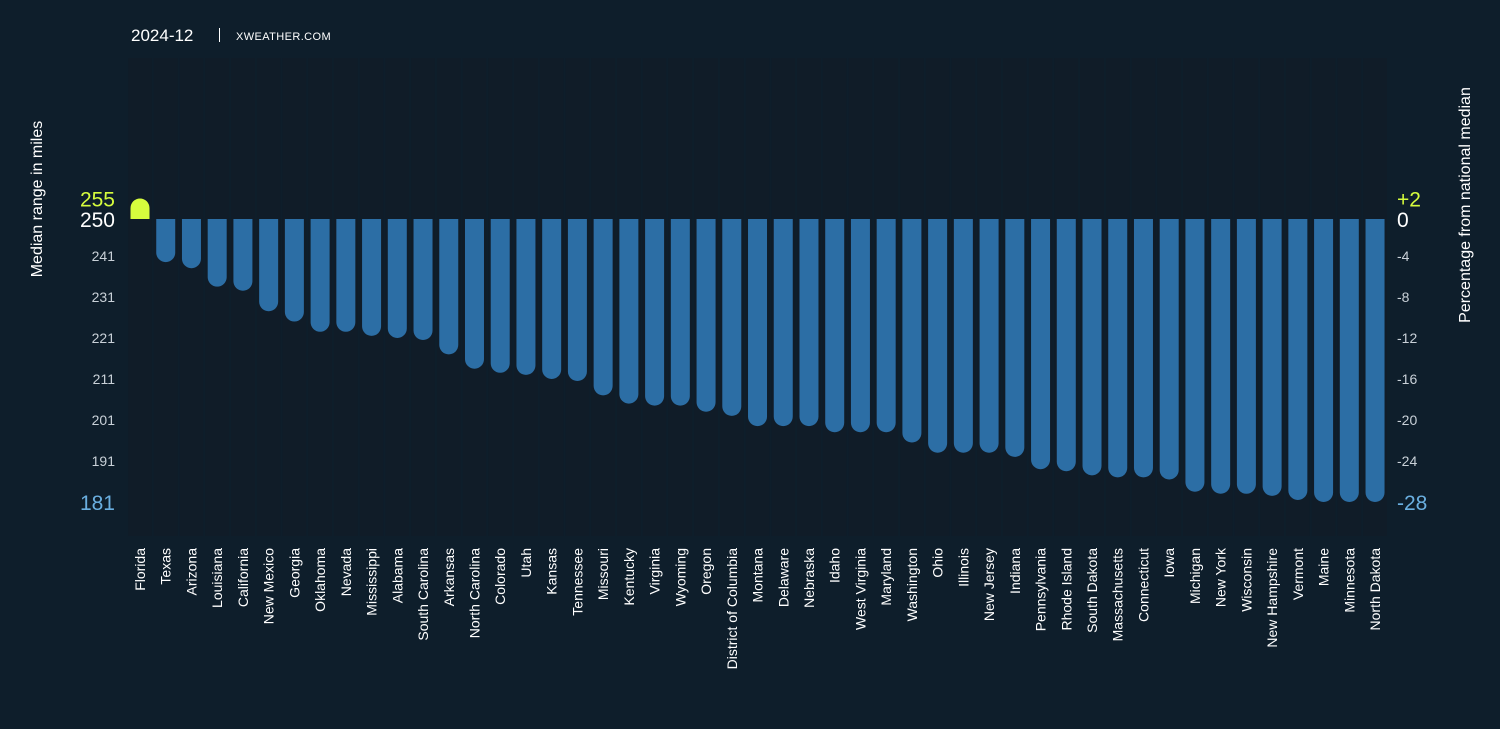 The width and height of the screenshot is (1500, 729). I want to click on bar-montana, so click(758, 323).